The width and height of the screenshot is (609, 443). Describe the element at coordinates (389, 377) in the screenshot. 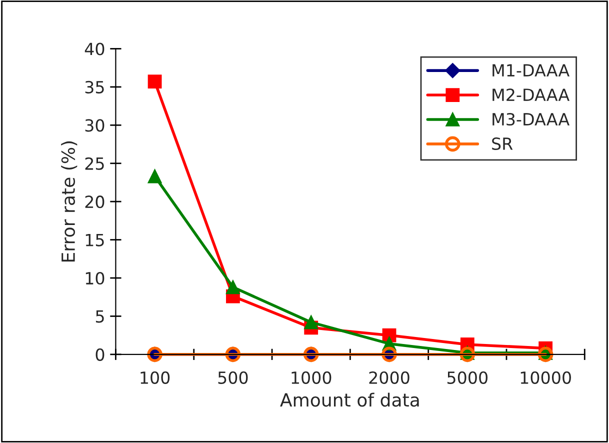

I see `x-tick-label: 2000` at that location.